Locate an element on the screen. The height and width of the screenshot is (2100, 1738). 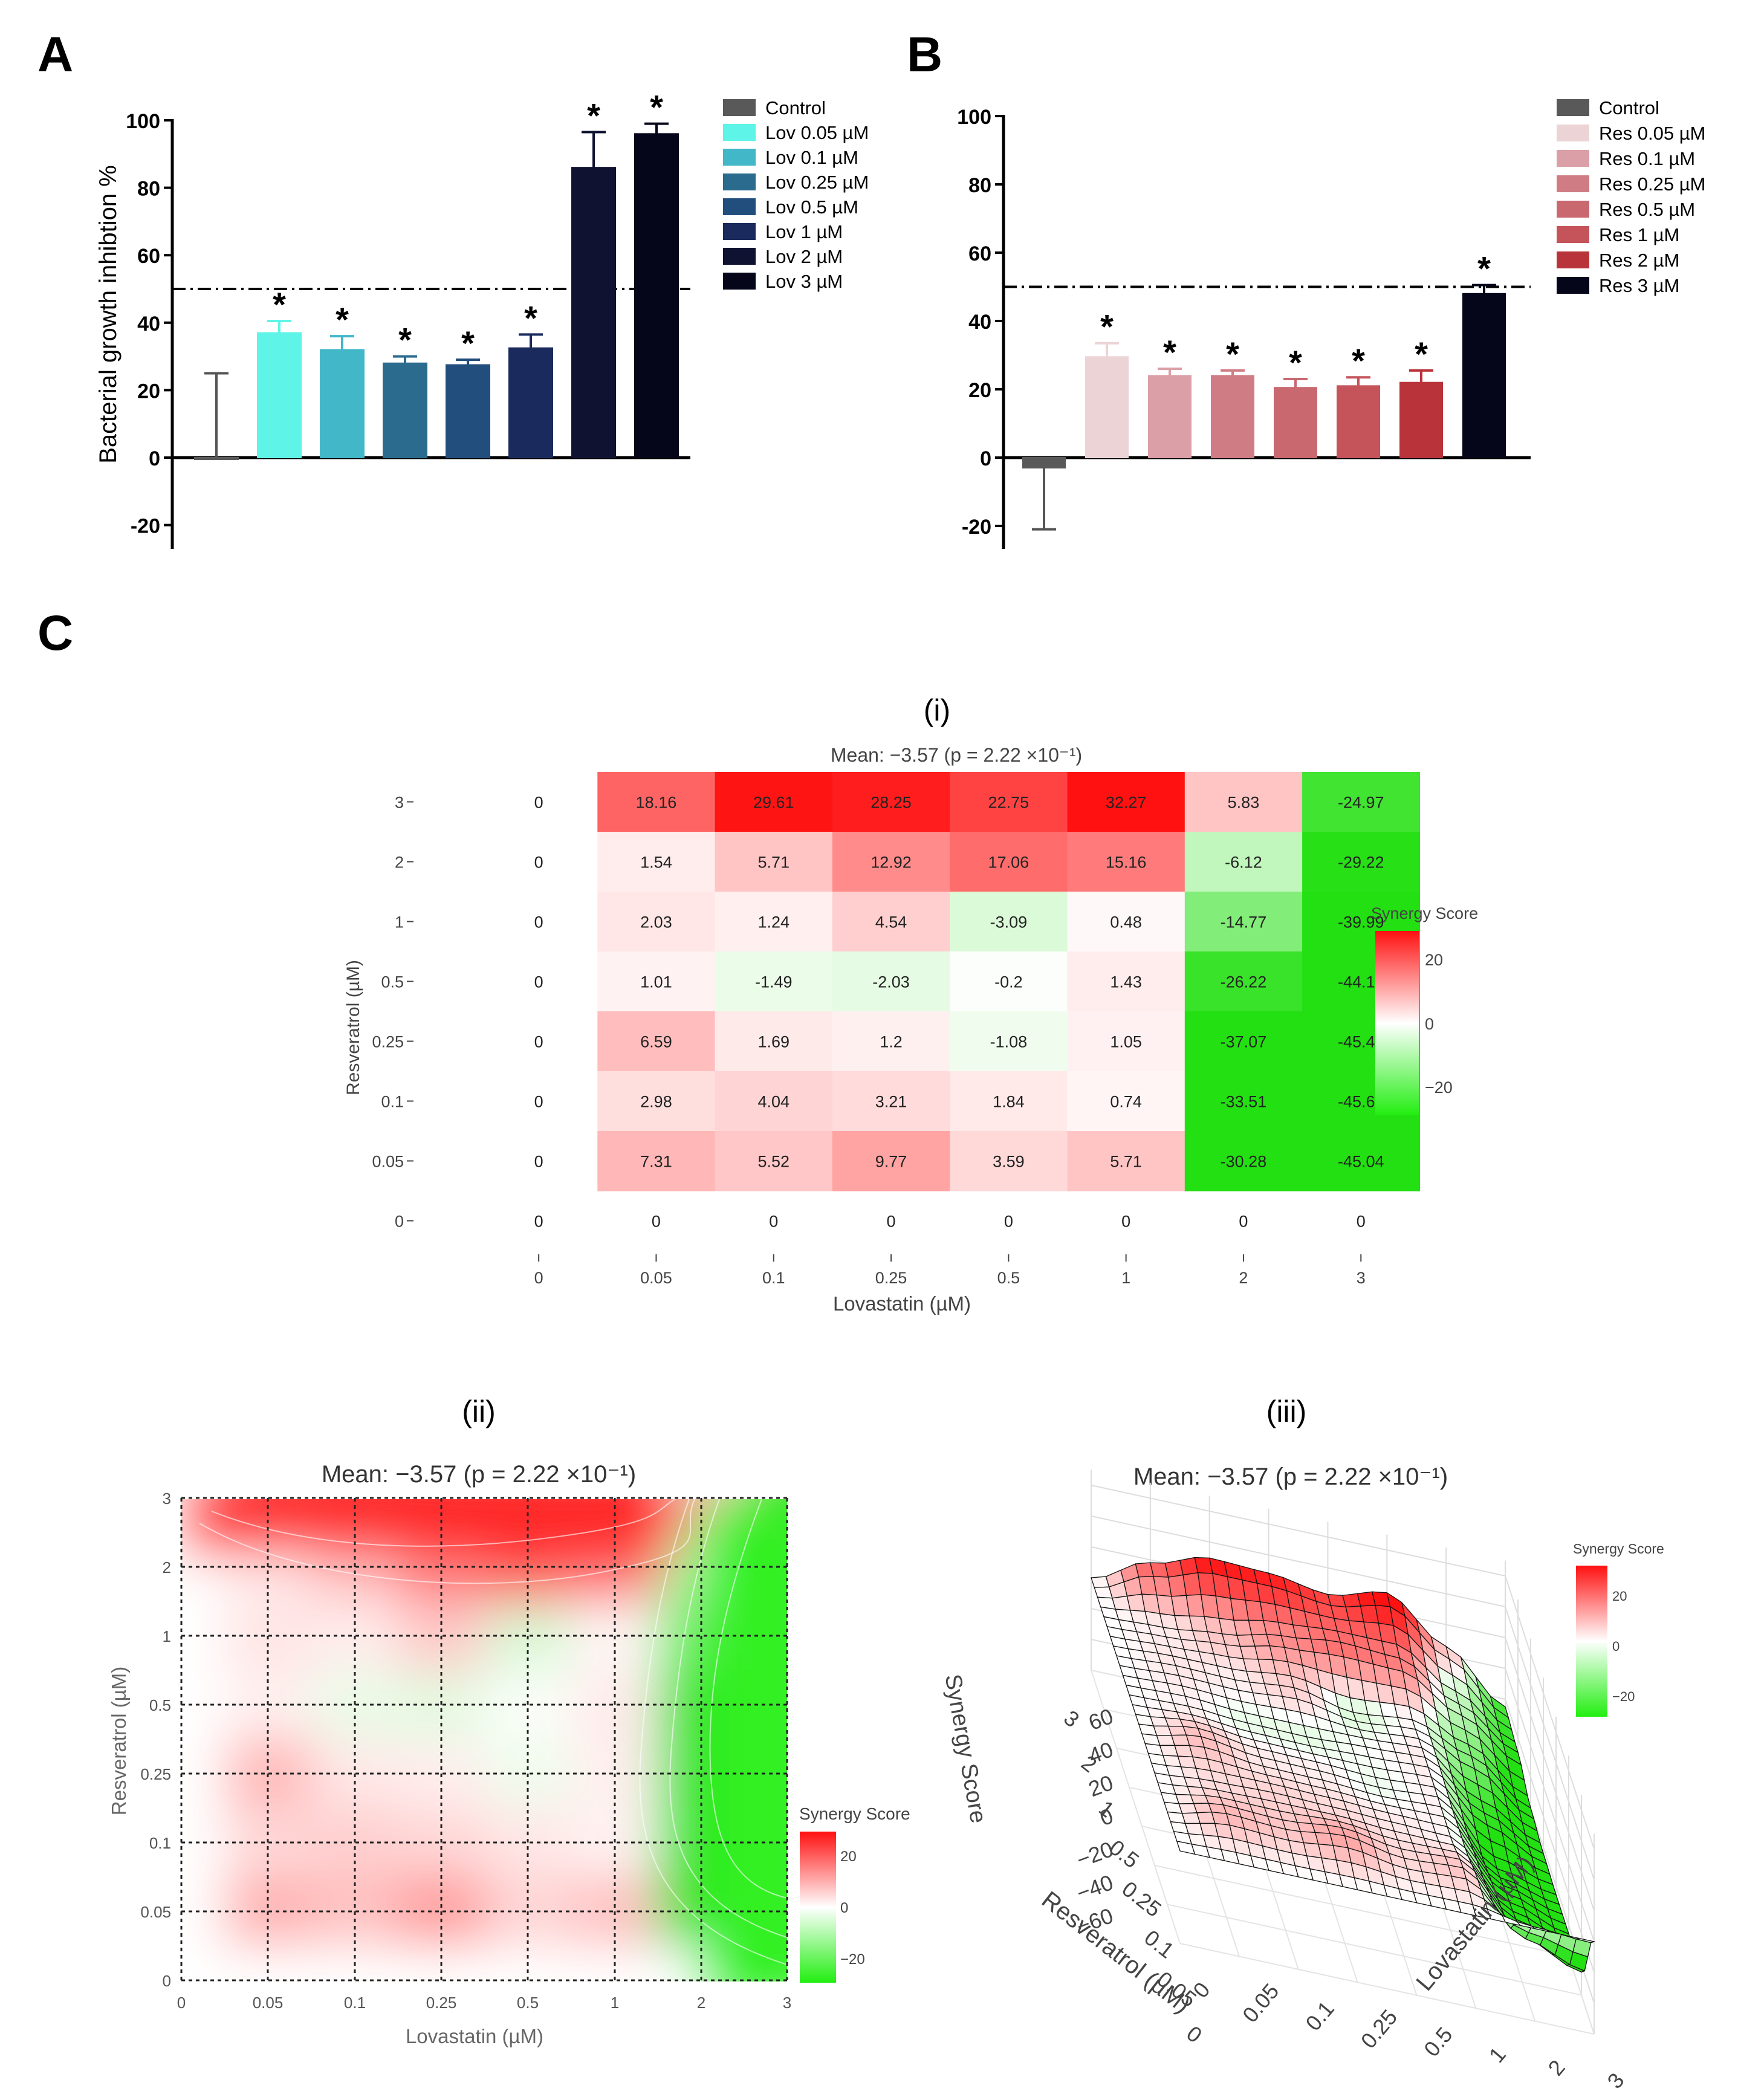
x-tick-label: 0.5 is located at coordinates (528, 2003).